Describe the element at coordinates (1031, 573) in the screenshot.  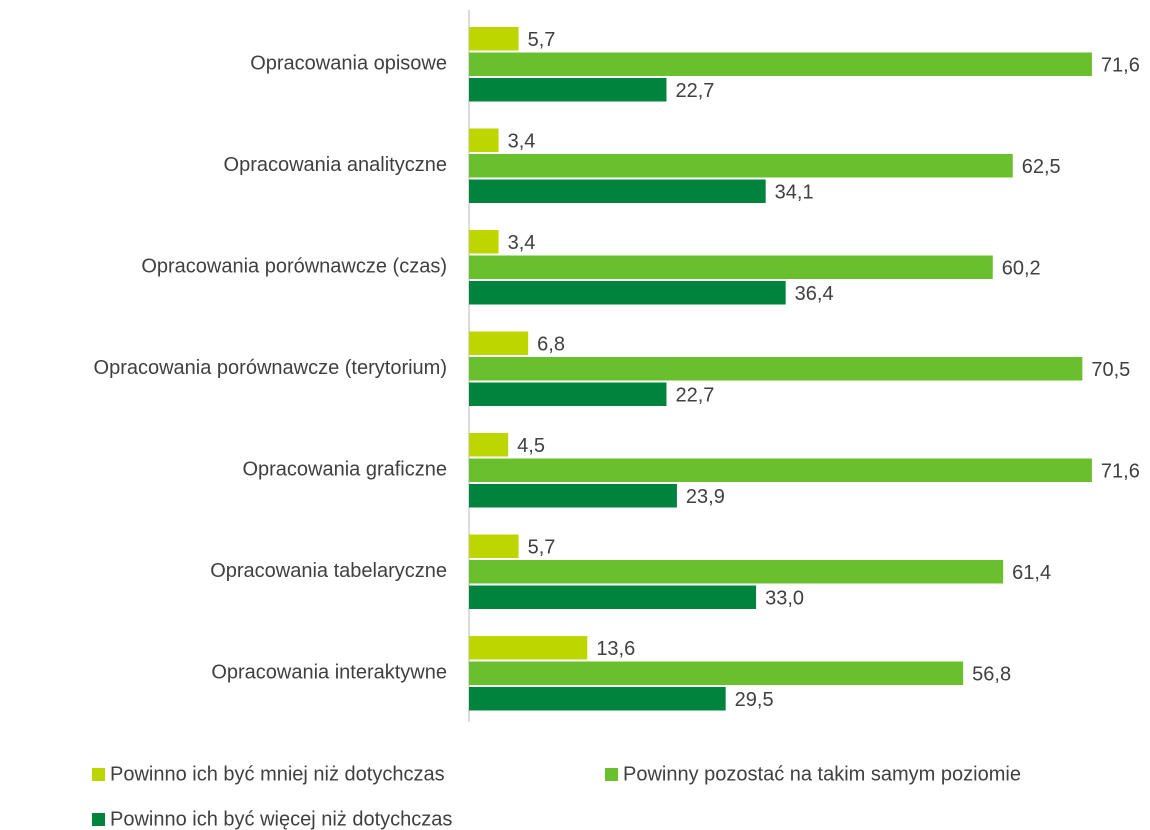
I see `value-label: 61,4` at that location.